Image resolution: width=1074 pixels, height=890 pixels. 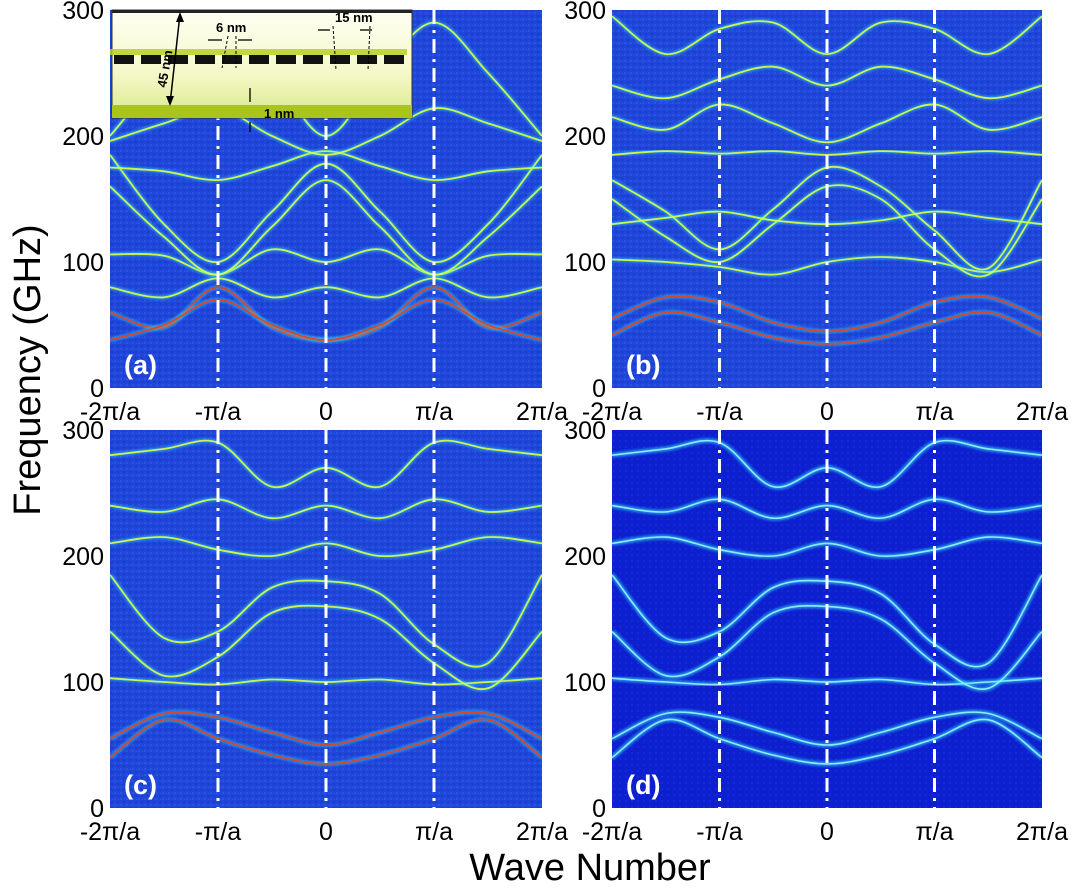 I want to click on band-group, so click(x=827, y=180).